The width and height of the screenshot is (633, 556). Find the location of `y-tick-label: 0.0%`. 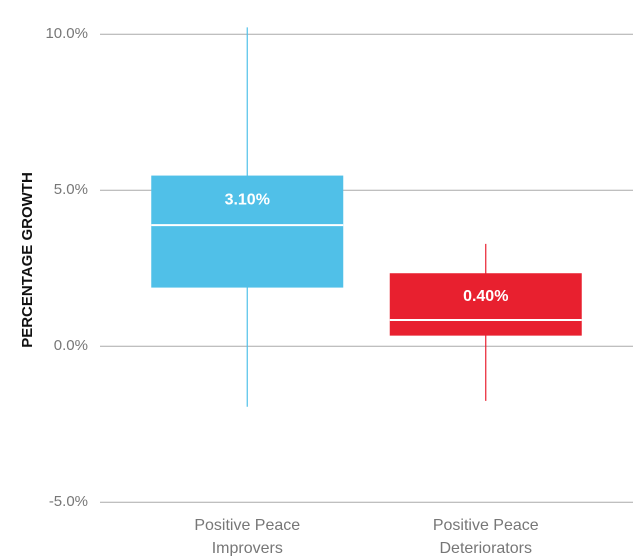

y-tick-label: 0.0% is located at coordinates (71, 345).